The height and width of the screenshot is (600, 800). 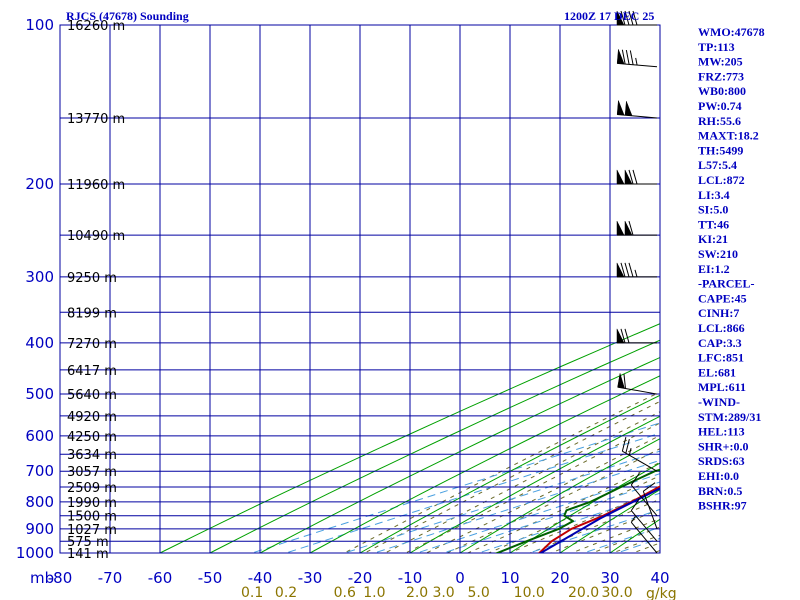 I want to click on pressure-tick-label: 600, so click(x=39, y=436).